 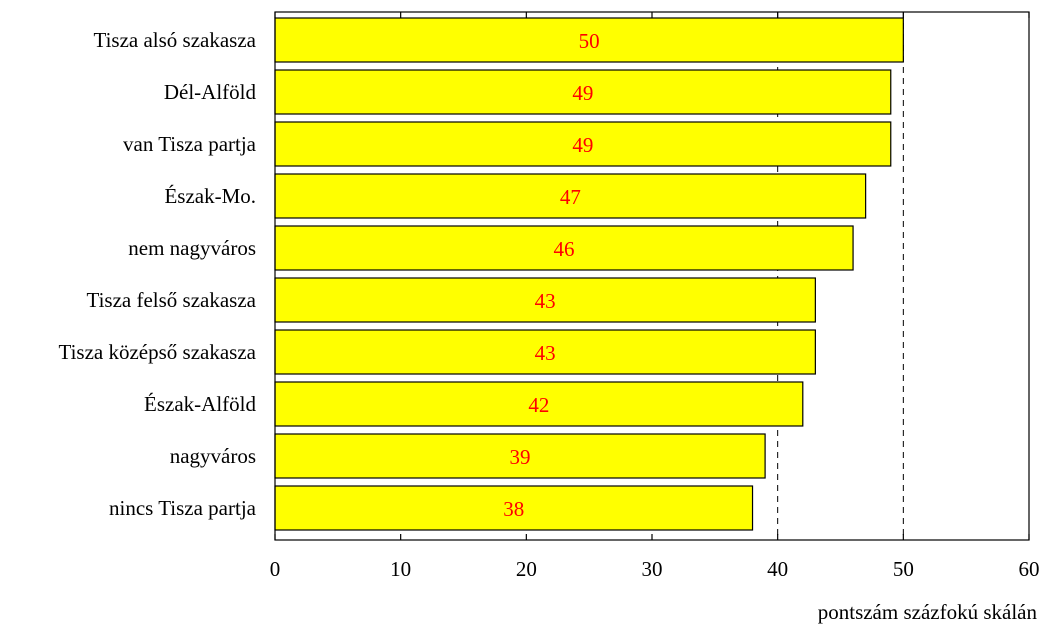 What do you see at coordinates (570, 197) in the screenshot?
I see `bar-value-label: 47` at bounding box center [570, 197].